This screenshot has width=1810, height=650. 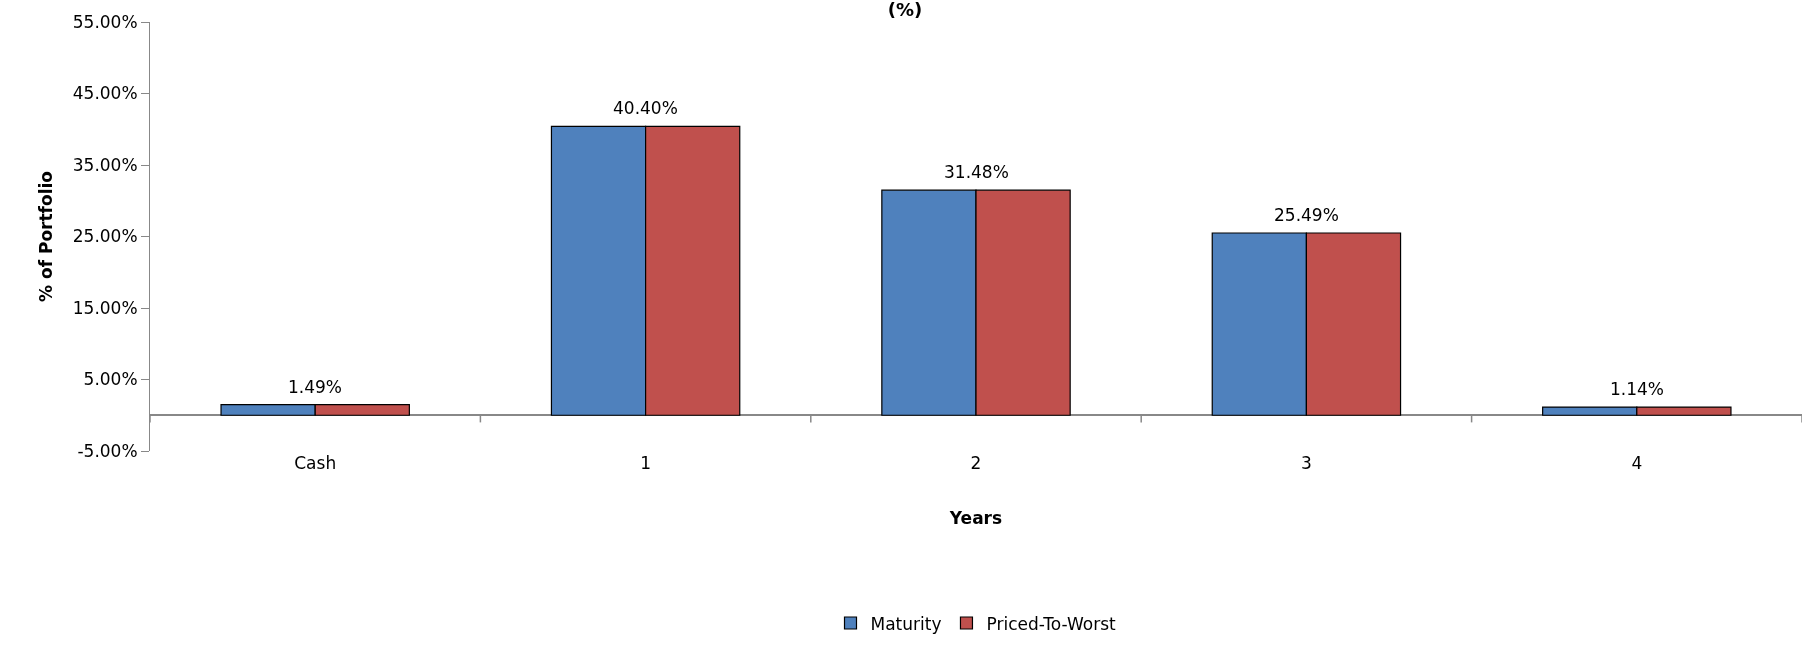 I want to click on data-label: 1.14%, so click(x=1637, y=389).